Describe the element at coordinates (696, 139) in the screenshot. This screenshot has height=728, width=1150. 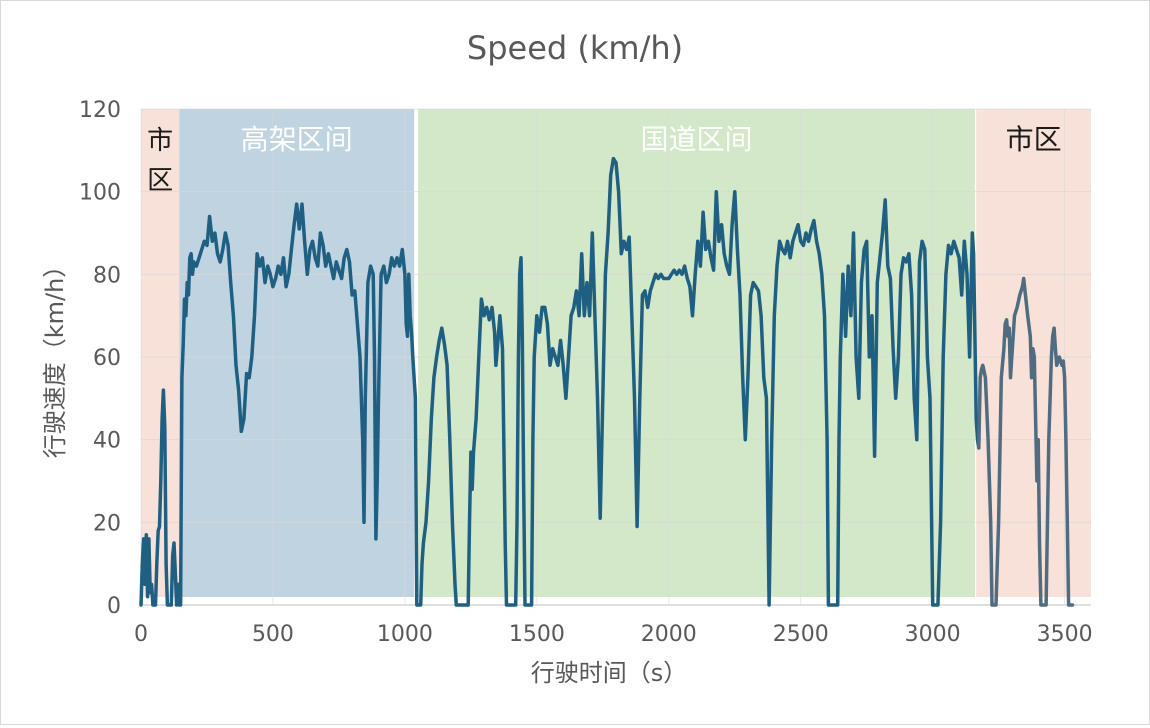
I see `region-label-2: 国道区间` at that location.